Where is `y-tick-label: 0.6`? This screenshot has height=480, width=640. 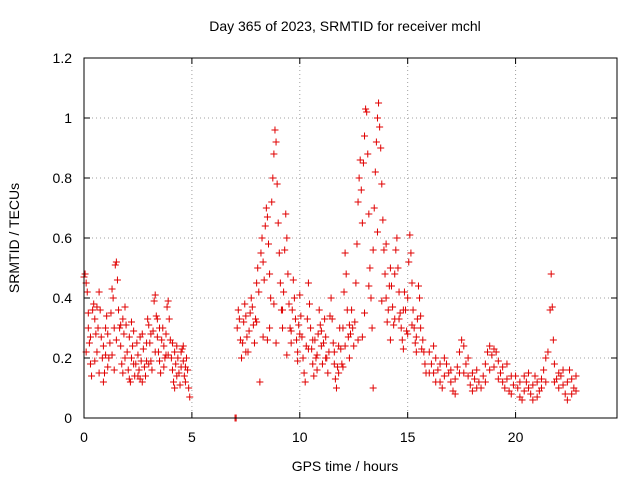 y-tick-label: 0.6 is located at coordinates (63, 238).